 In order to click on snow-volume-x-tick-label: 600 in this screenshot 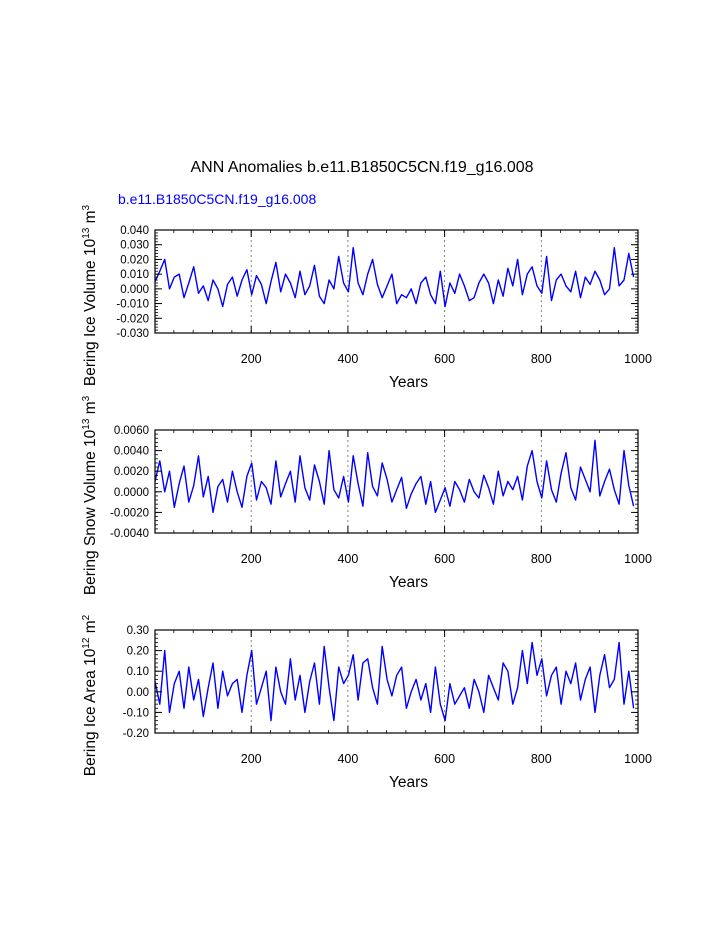, I will do `click(444, 559)`.